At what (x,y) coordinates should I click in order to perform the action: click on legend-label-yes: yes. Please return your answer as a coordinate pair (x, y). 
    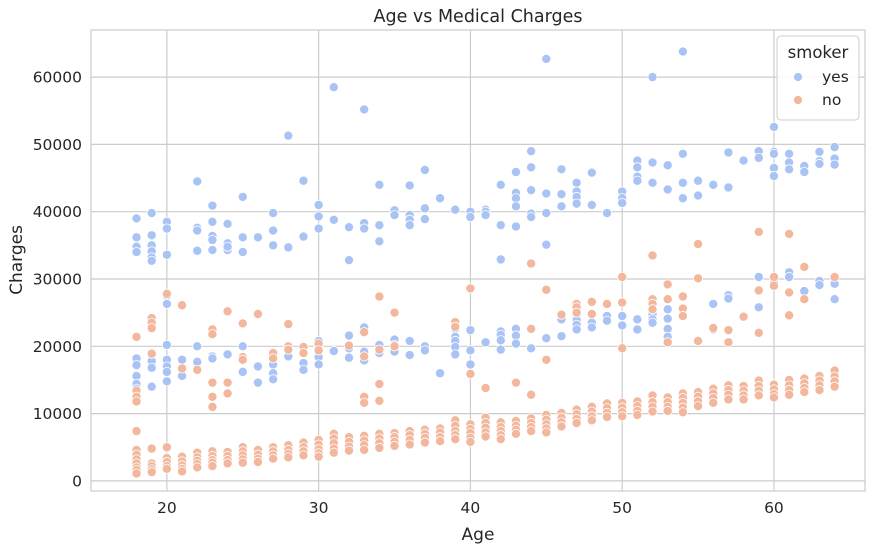
    Looking at the image, I should click on (835, 77).